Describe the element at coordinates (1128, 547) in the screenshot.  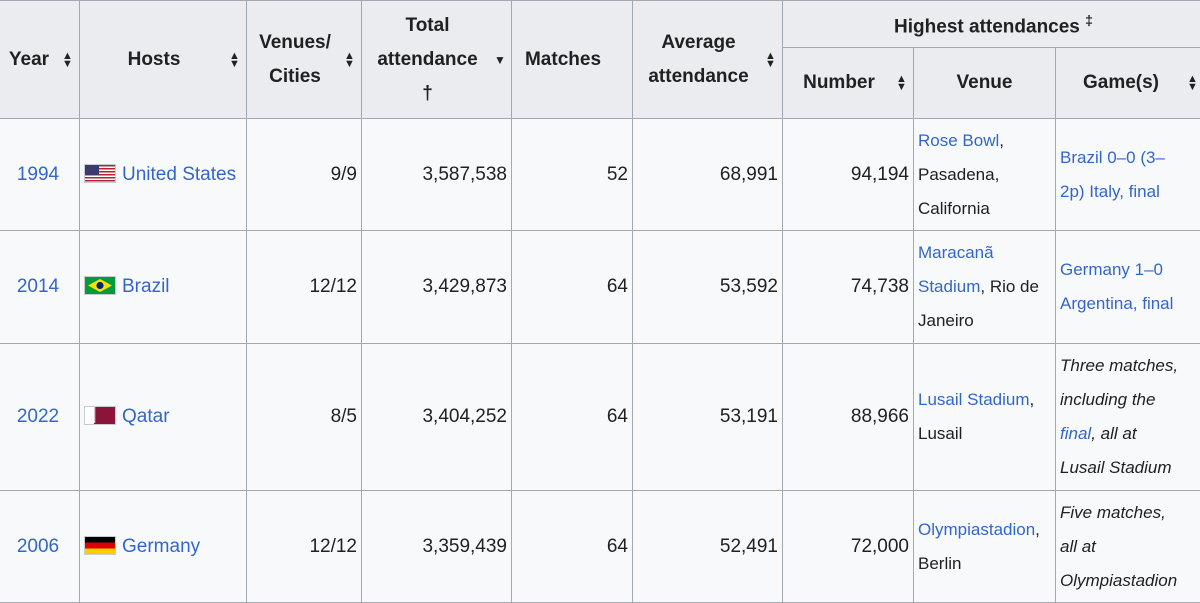
I see `games-cell: Five matches, all at Olympiastadion` at that location.